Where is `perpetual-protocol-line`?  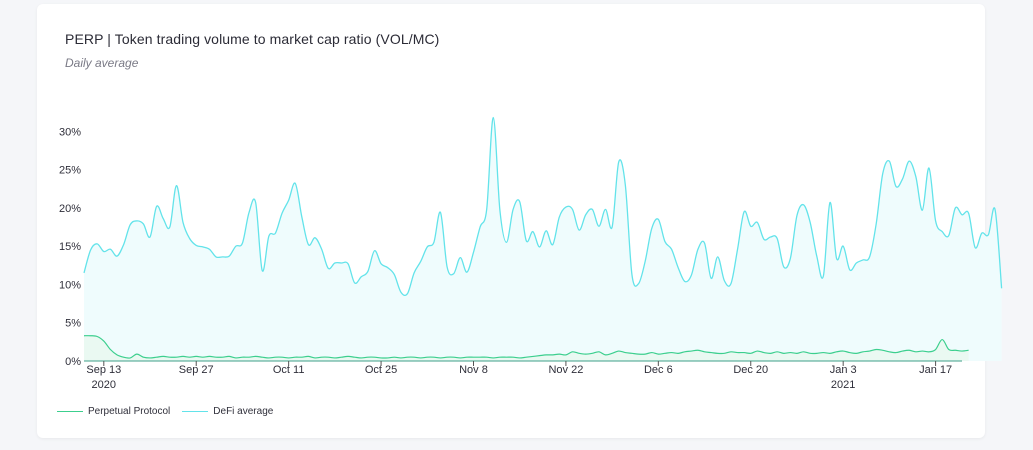 perpetual-protocol-line is located at coordinates (526, 347).